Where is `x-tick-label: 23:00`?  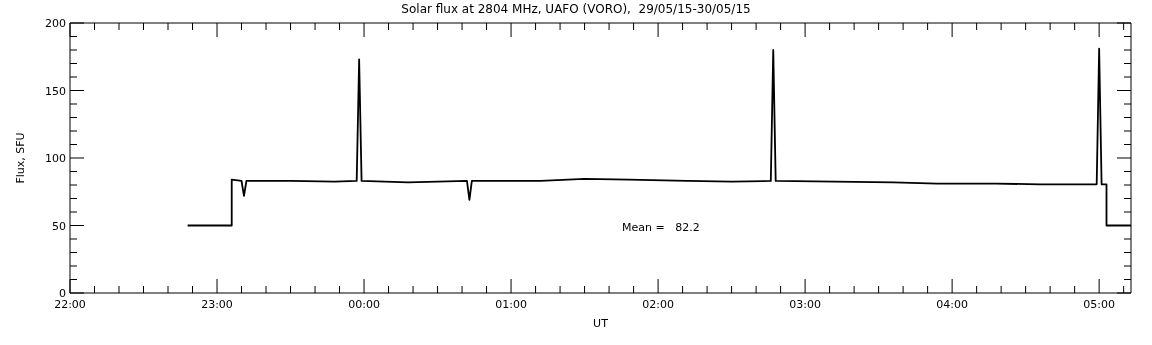 x-tick-label: 23:00 is located at coordinates (217, 304).